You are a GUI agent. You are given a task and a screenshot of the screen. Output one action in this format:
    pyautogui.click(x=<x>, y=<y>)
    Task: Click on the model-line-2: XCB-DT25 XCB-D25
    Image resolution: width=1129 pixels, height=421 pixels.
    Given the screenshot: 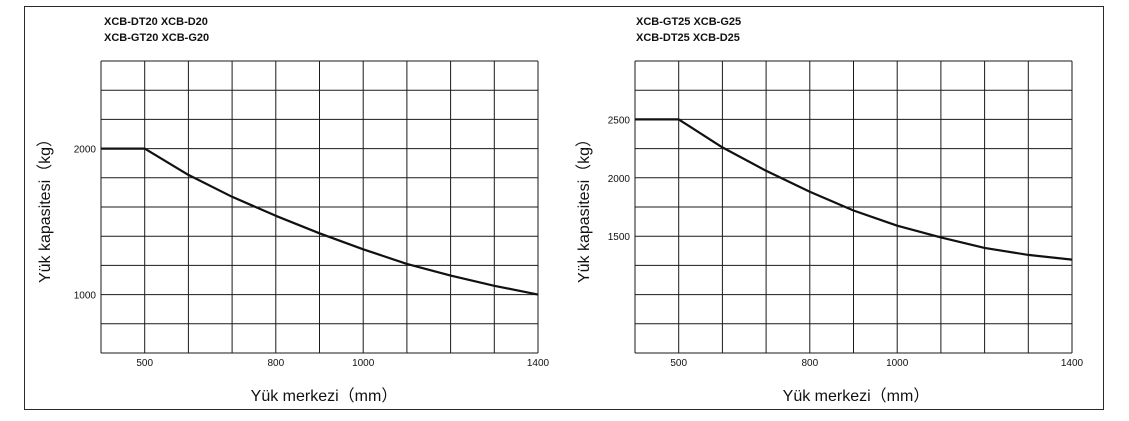 What is the action you would take?
    pyautogui.click(x=688, y=38)
    